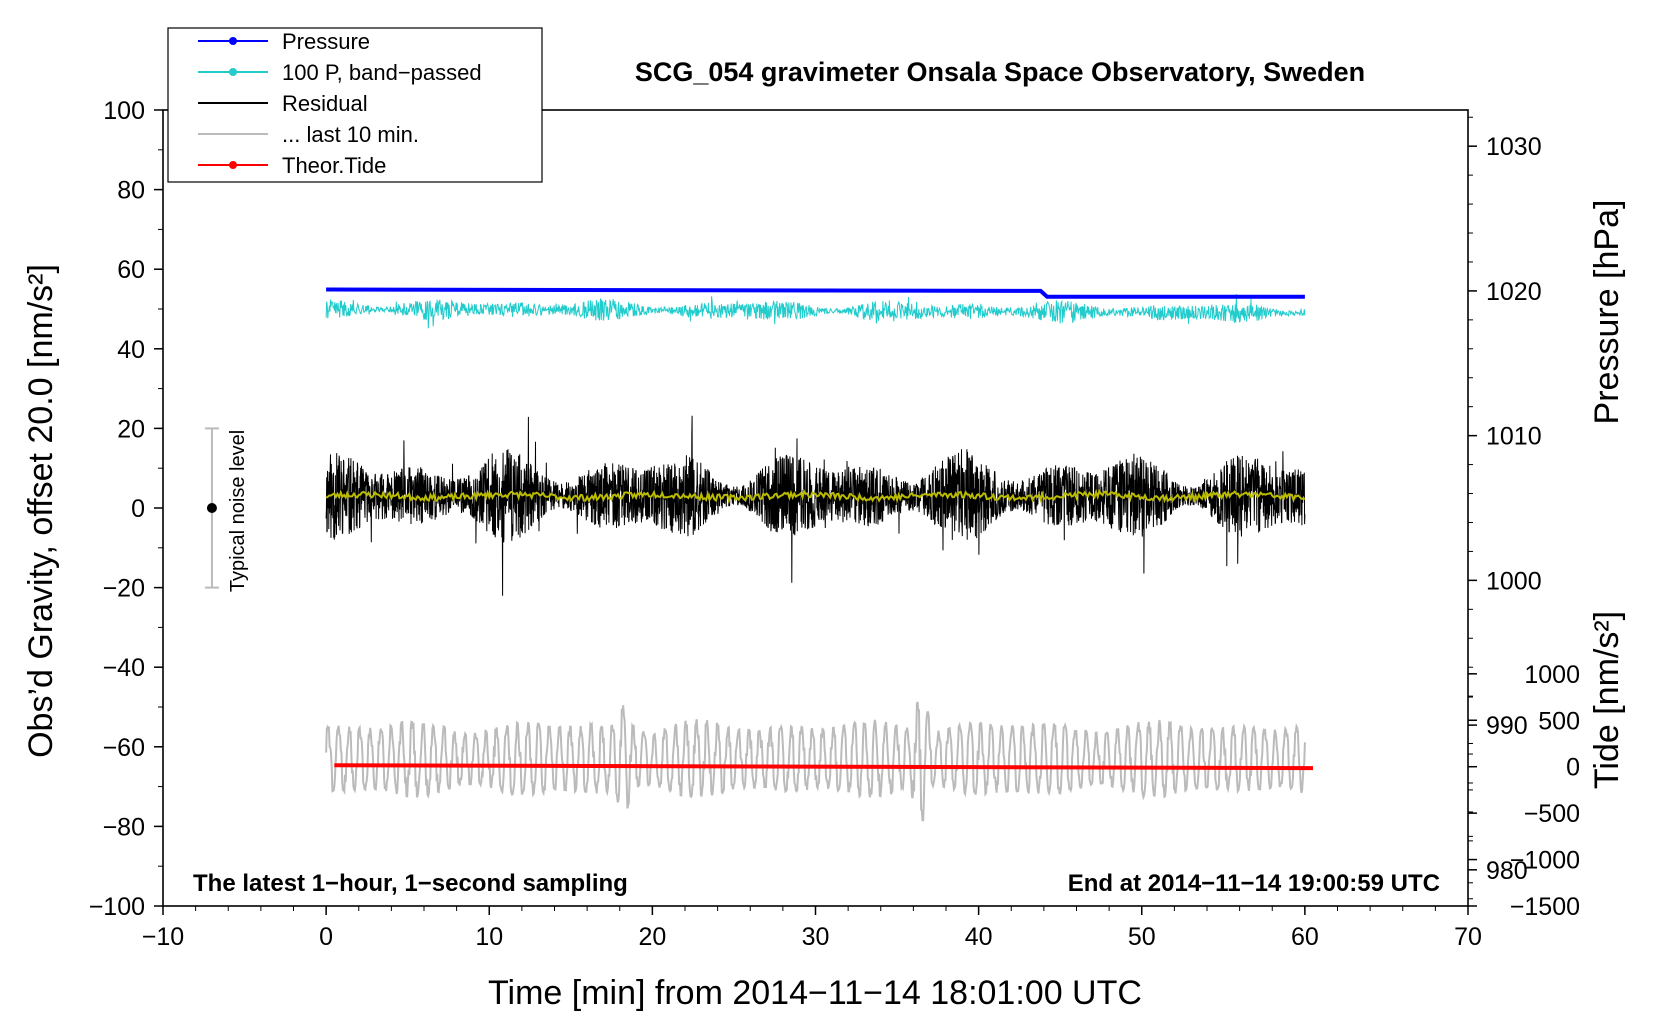  What do you see at coordinates (1552, 675) in the screenshot?
I see `tide-tick-label: 1000` at bounding box center [1552, 675].